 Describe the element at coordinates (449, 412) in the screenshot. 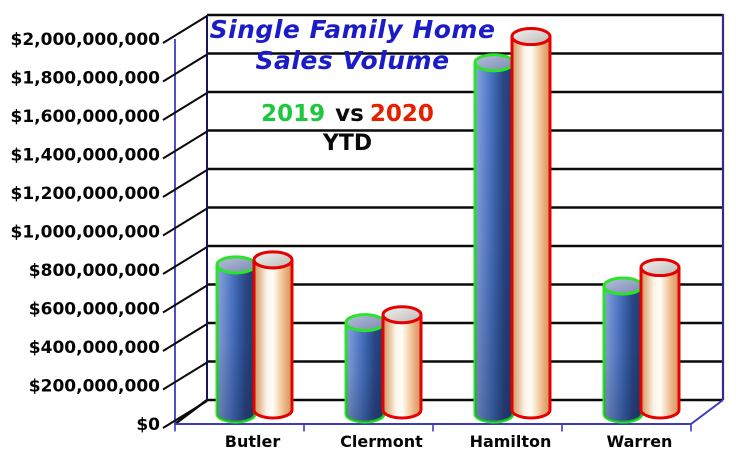

I see `chart-floor` at that location.